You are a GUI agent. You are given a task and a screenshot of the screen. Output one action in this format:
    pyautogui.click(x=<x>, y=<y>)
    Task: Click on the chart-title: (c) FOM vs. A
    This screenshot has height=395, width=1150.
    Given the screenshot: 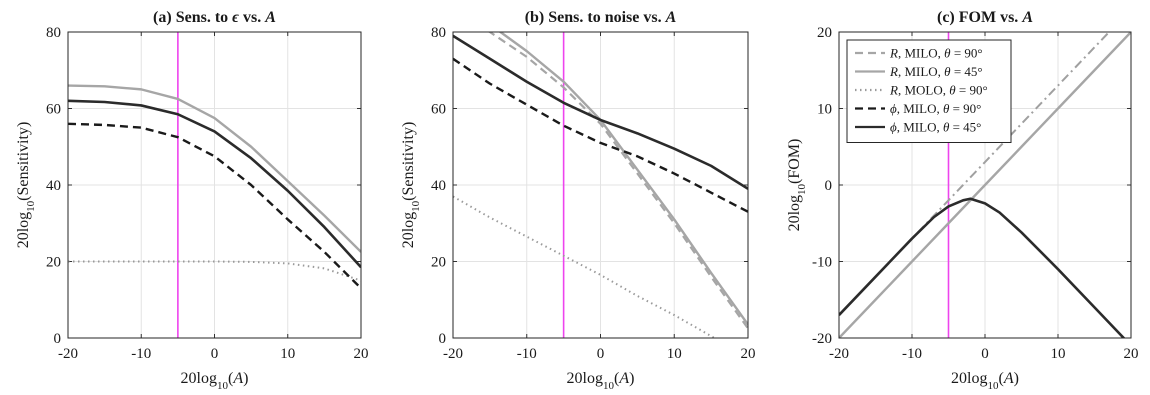 What is the action you would take?
    pyautogui.click(x=985, y=17)
    